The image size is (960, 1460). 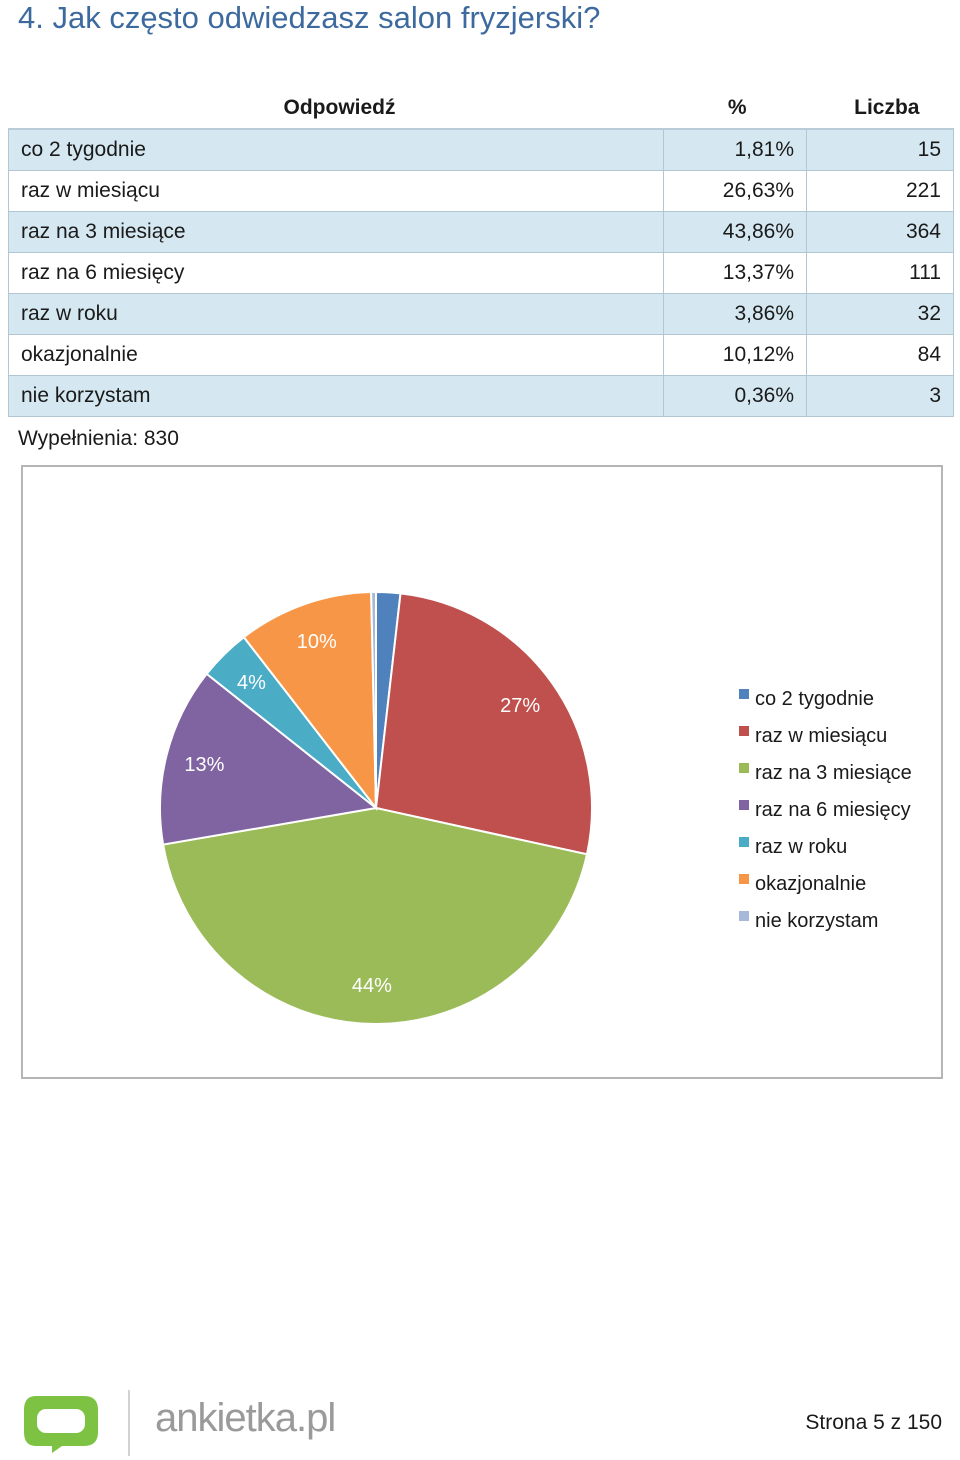 I want to click on row-count: 15, so click(x=880, y=149).